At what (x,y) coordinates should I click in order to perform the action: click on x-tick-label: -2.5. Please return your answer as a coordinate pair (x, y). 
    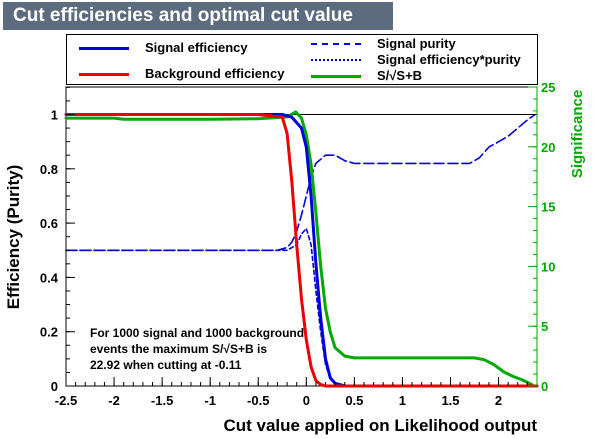
    Looking at the image, I should click on (66, 400).